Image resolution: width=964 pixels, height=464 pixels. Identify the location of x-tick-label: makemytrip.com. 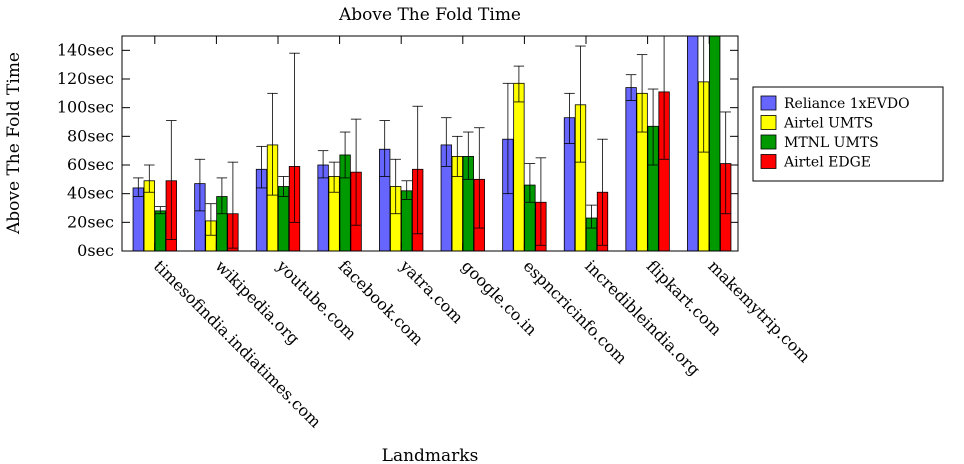
(759, 311).